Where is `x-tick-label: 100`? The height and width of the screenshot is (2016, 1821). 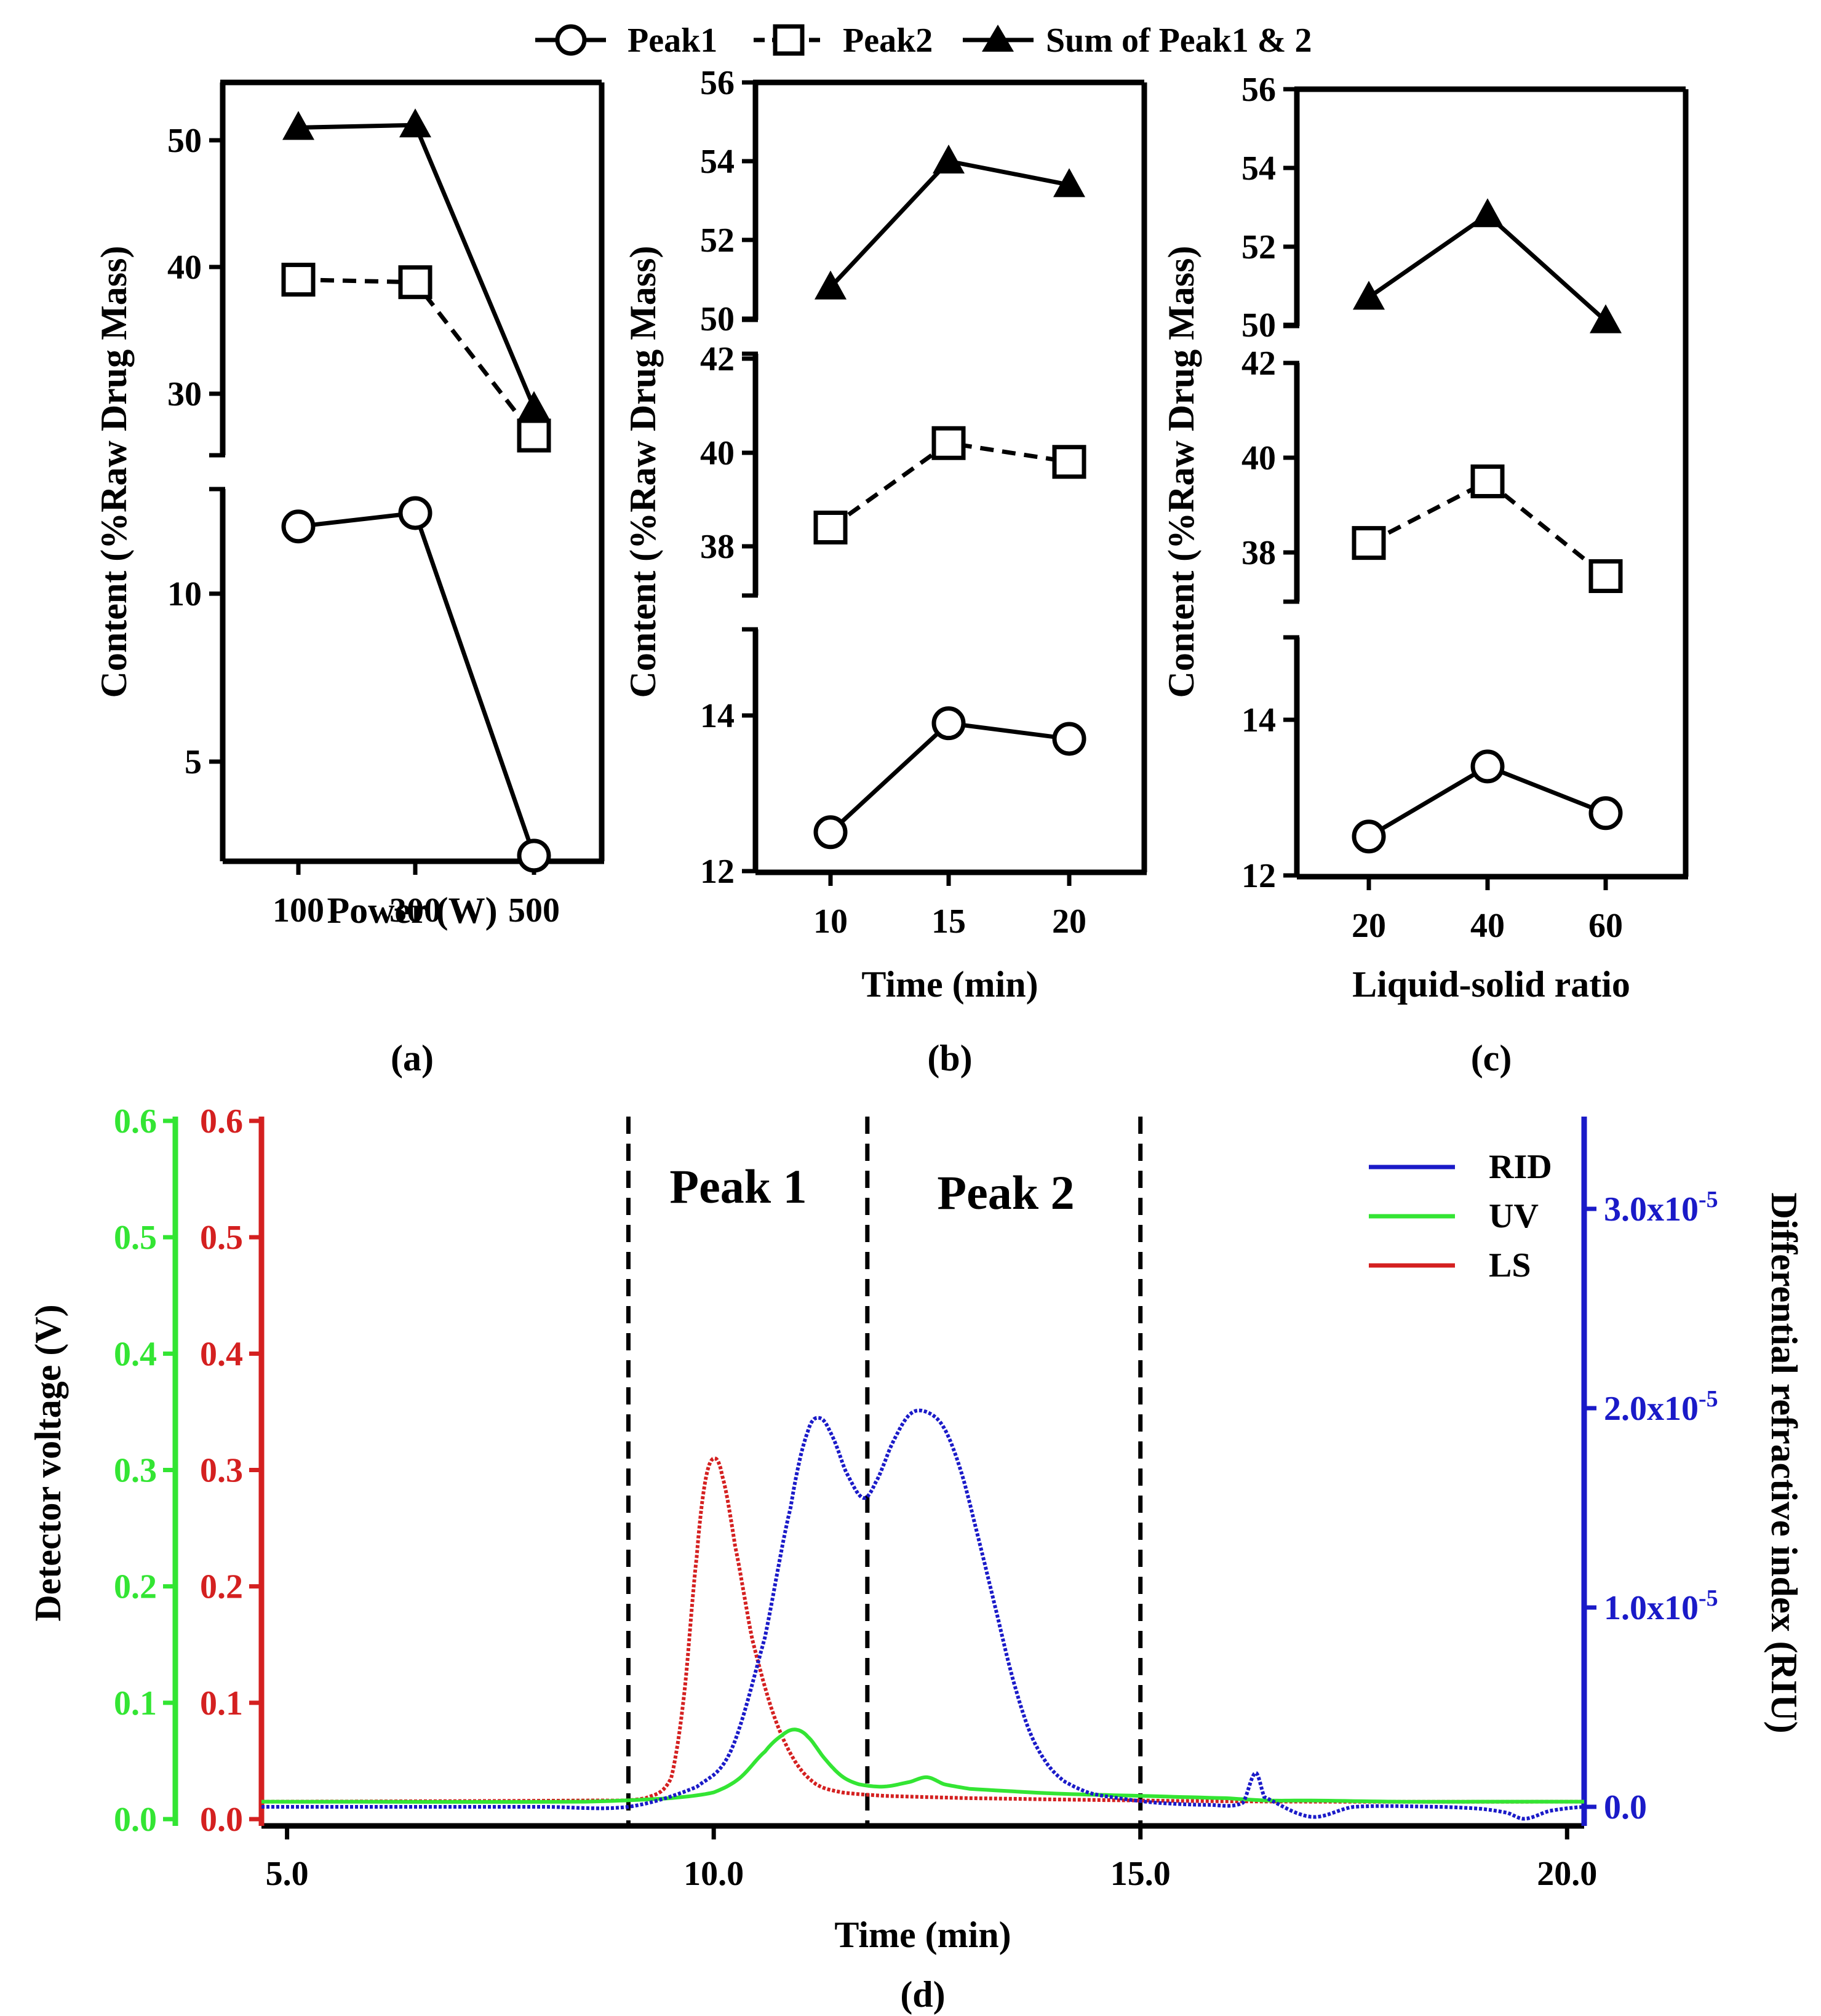
x-tick-label: 100 is located at coordinates (298, 910).